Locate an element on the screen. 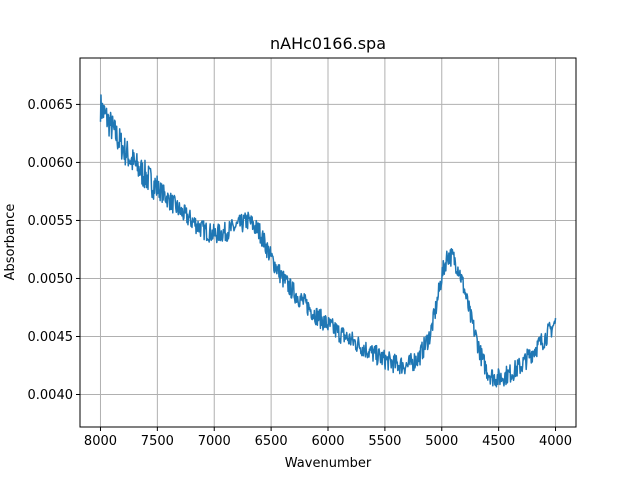 The height and width of the screenshot is (480, 640). chart-title: nAHc0166.spa is located at coordinates (328, 43).